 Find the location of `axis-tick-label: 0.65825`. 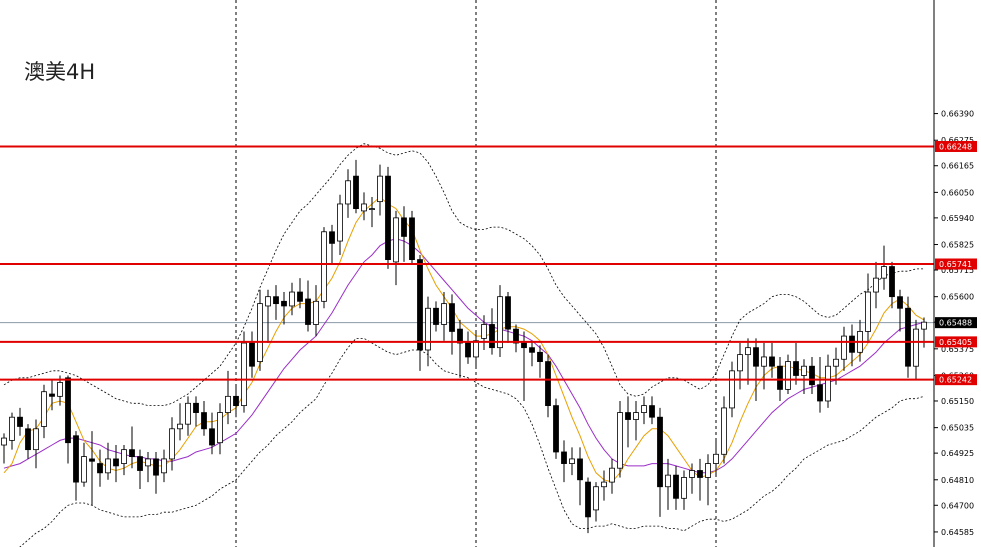

axis-tick-label: 0.65825 is located at coordinates (957, 245).